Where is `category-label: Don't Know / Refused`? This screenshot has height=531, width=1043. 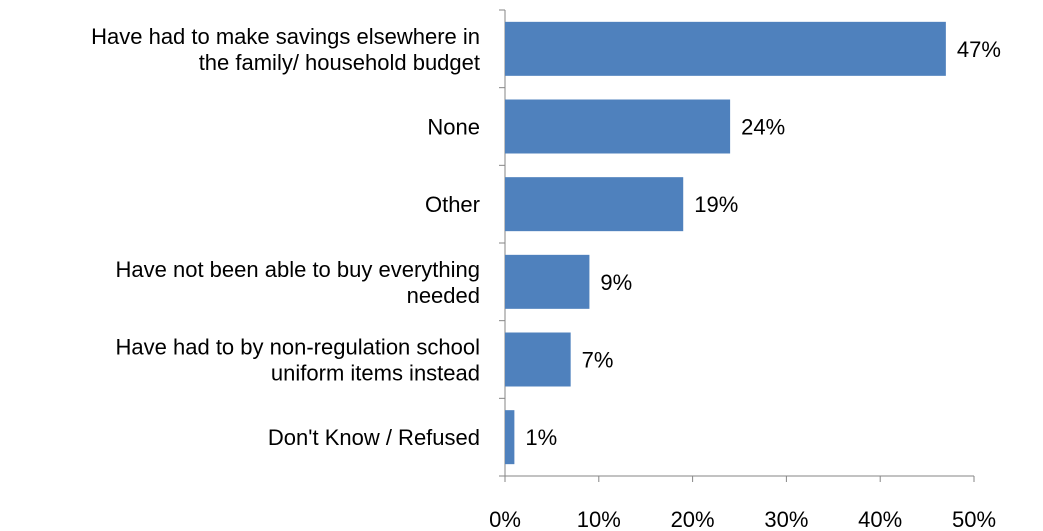
category-label: Don't Know / Refused is located at coordinates (374, 437).